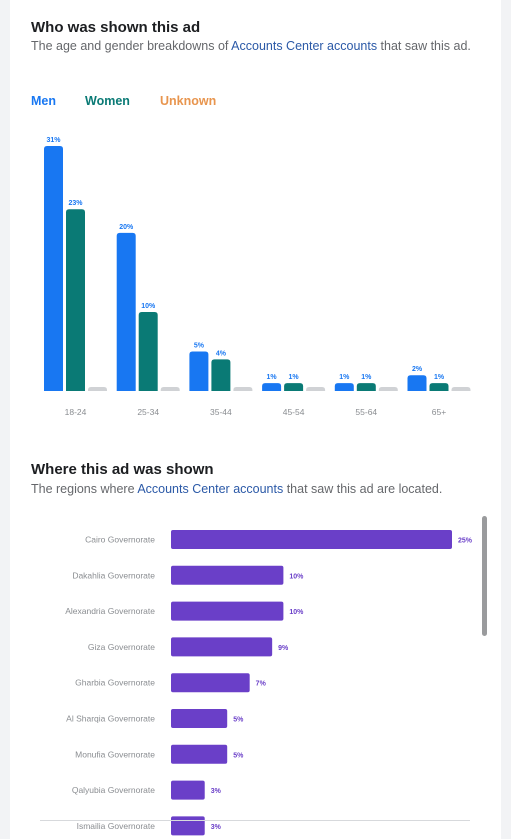 This screenshot has height=839, width=511. Describe the element at coordinates (283, 648) in the screenshot. I see `region-value-label: 9%` at that location.